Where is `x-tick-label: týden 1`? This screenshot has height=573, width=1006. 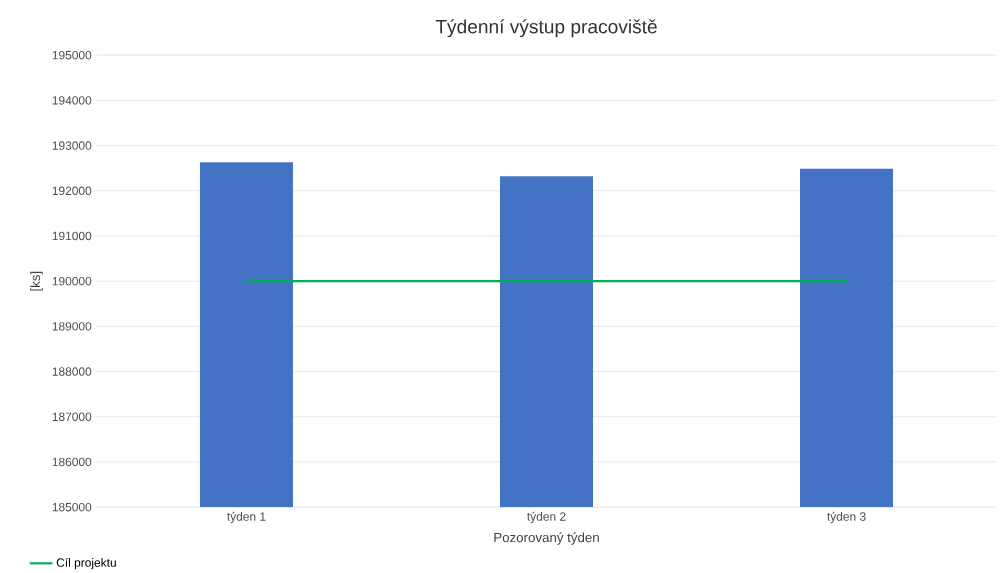
x-tick-label: týden 1 is located at coordinates (246, 517).